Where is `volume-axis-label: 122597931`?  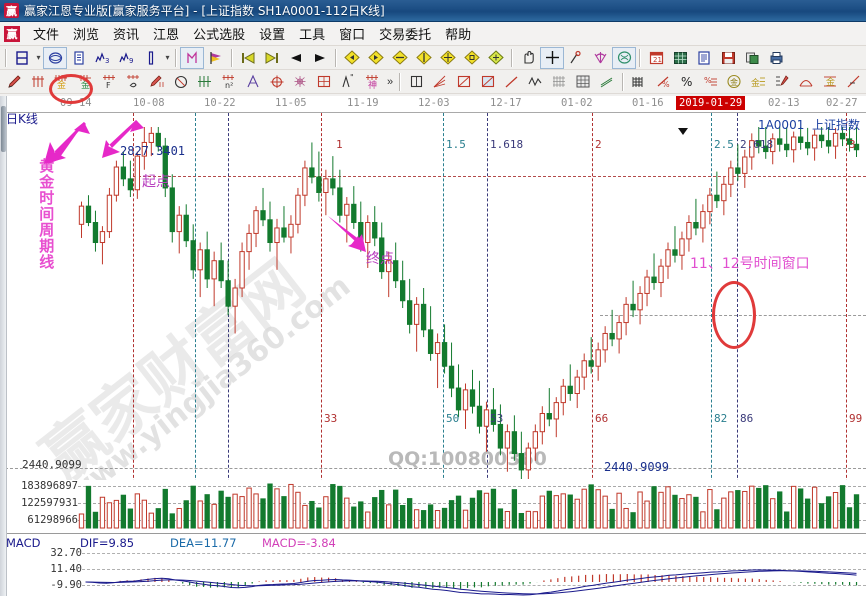 volume-axis-label: 122597931 is located at coordinates (49, 503).